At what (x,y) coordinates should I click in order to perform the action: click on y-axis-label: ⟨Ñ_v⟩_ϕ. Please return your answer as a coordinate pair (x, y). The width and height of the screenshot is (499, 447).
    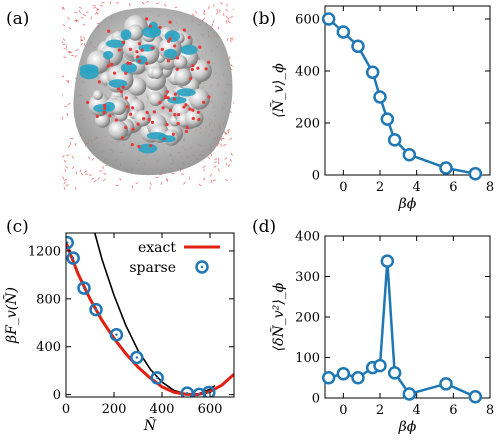
    Looking at the image, I should click on (278, 90).